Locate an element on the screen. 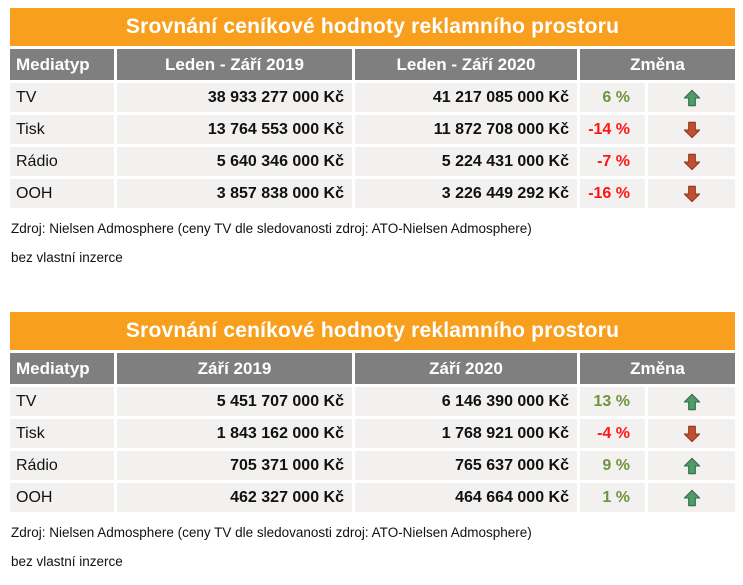 Image resolution: width=743 pixels, height=585 pixels. change-percent-cell: 9 % is located at coordinates (612, 465).